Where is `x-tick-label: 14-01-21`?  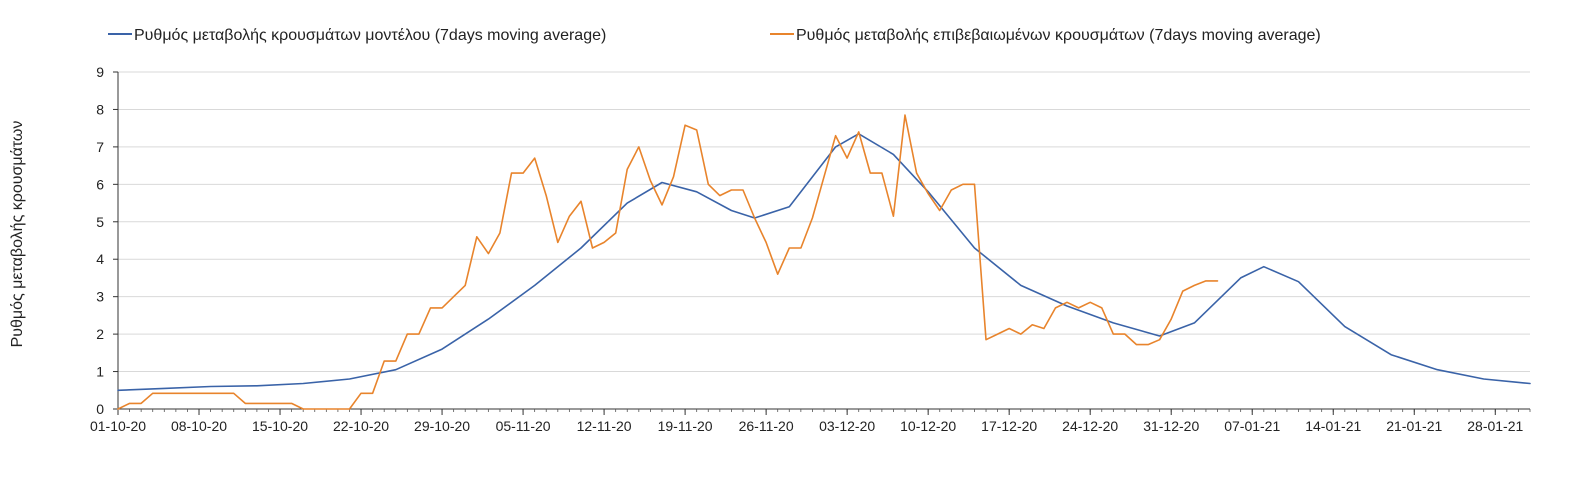 x-tick-label: 14-01-21 is located at coordinates (1333, 426).